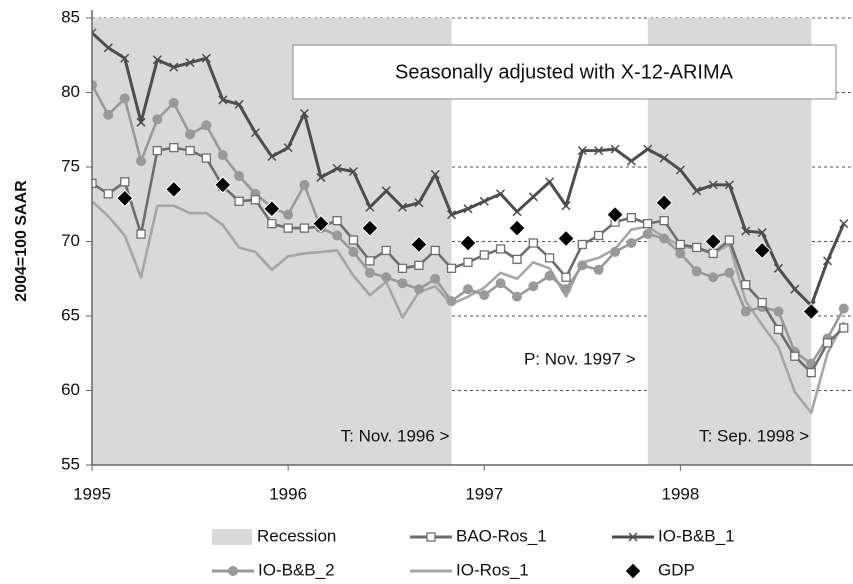 This screenshot has height=584, width=853. Describe the element at coordinates (232, 537) in the screenshot. I see `legend-swatch` at that location.